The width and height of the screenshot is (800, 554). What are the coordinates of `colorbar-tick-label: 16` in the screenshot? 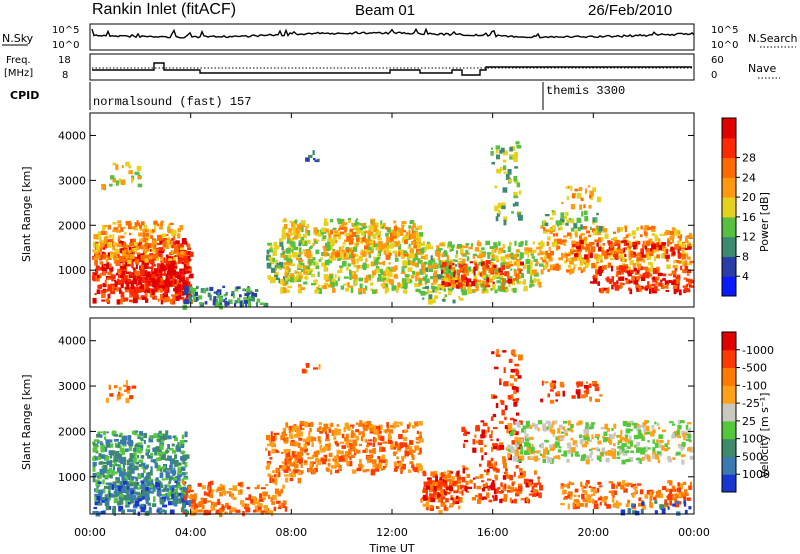 It's located at (749, 217).